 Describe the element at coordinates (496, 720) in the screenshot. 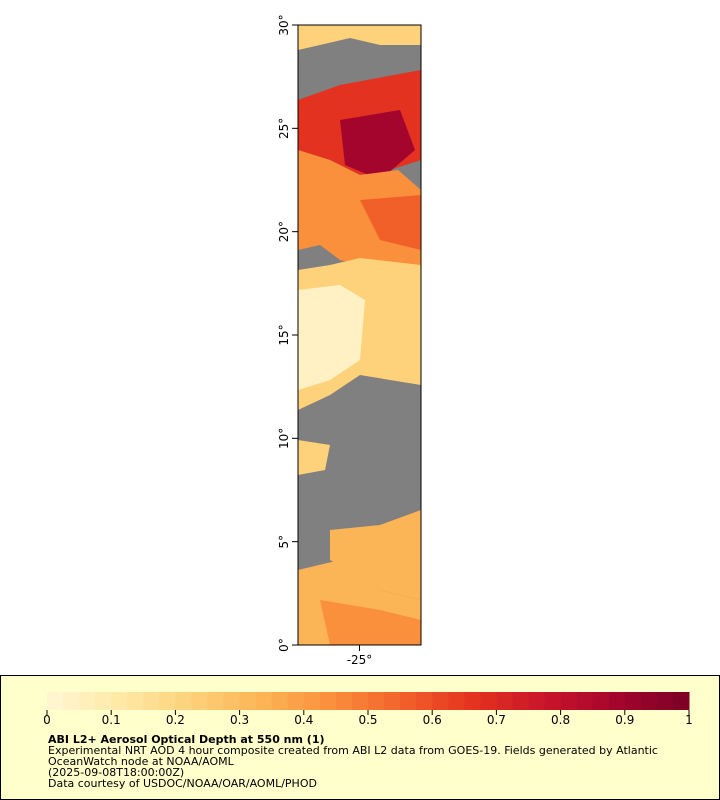

I see `colorbar-tick-label: 0.7` at that location.